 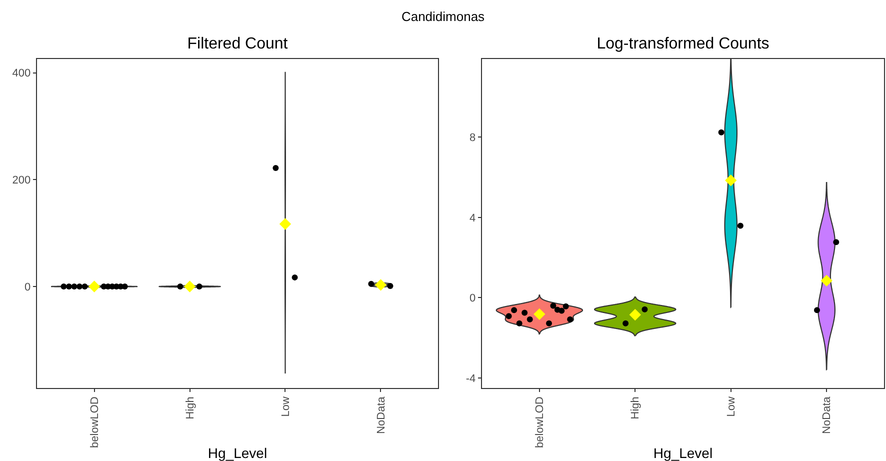 What do you see at coordinates (471, 378) in the screenshot?
I see `y-tick-label: -4` at bounding box center [471, 378].